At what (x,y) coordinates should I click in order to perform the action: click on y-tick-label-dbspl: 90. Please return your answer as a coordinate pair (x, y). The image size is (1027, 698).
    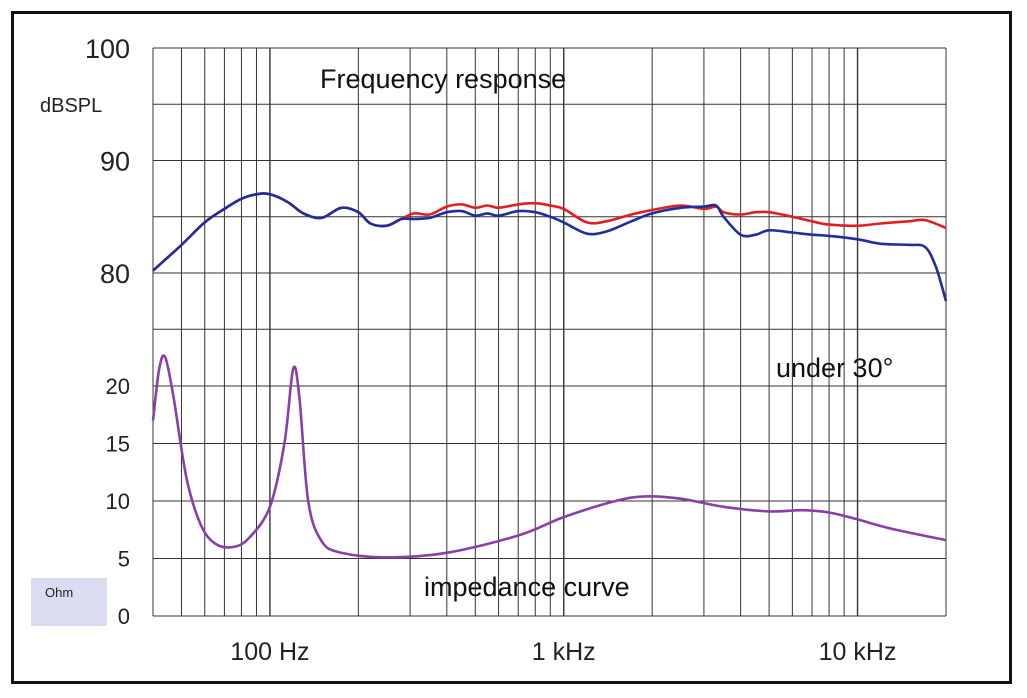
    Looking at the image, I should click on (115, 162).